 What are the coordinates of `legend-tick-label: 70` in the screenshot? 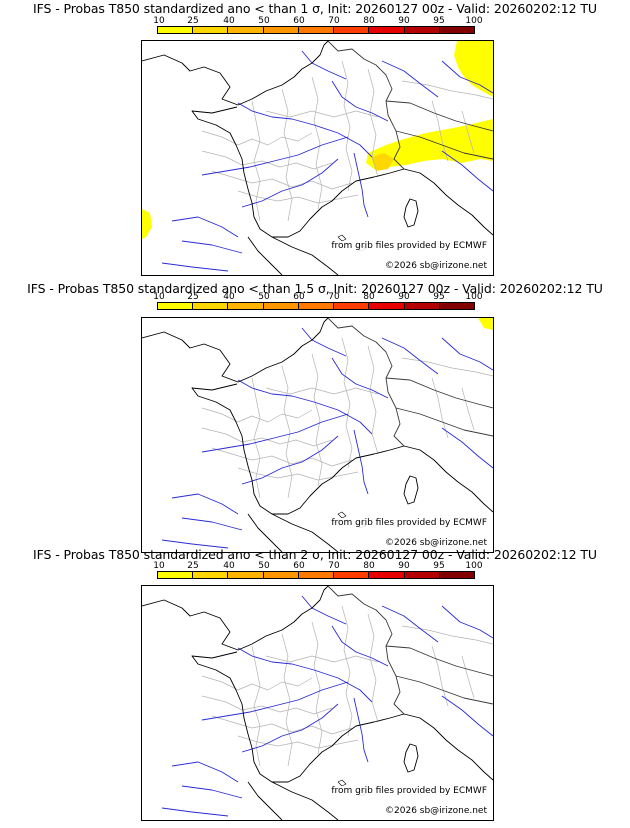 It's located at (334, 297).